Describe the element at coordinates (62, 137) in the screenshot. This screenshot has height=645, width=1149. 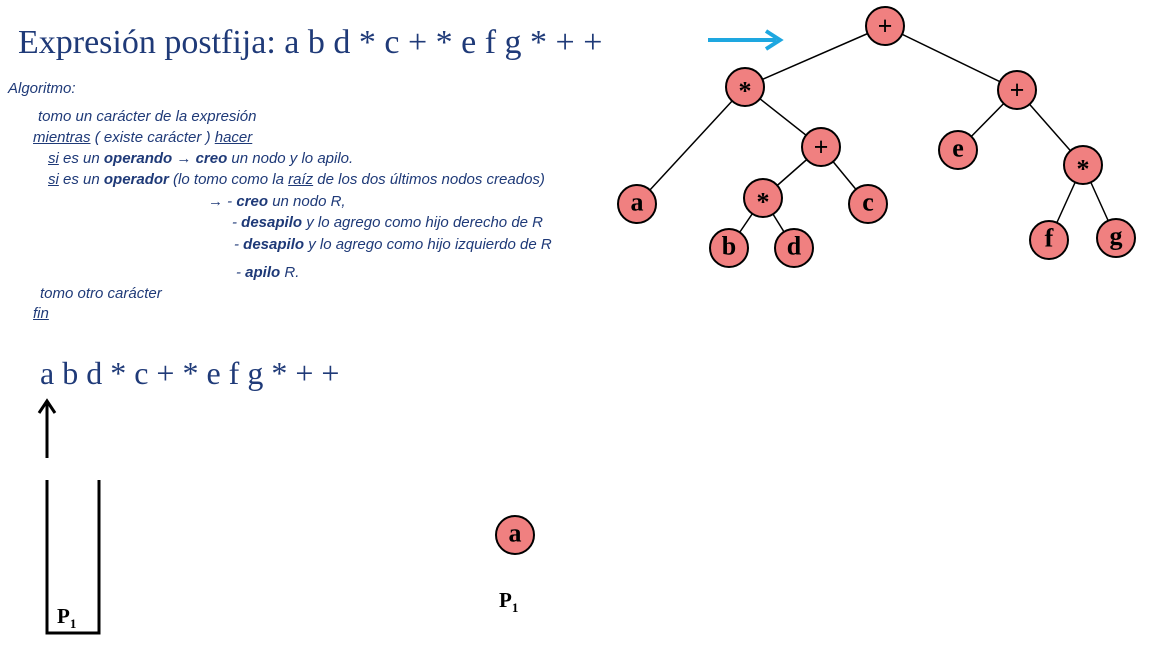
I see `keyword-mientras: mientras` at that location.